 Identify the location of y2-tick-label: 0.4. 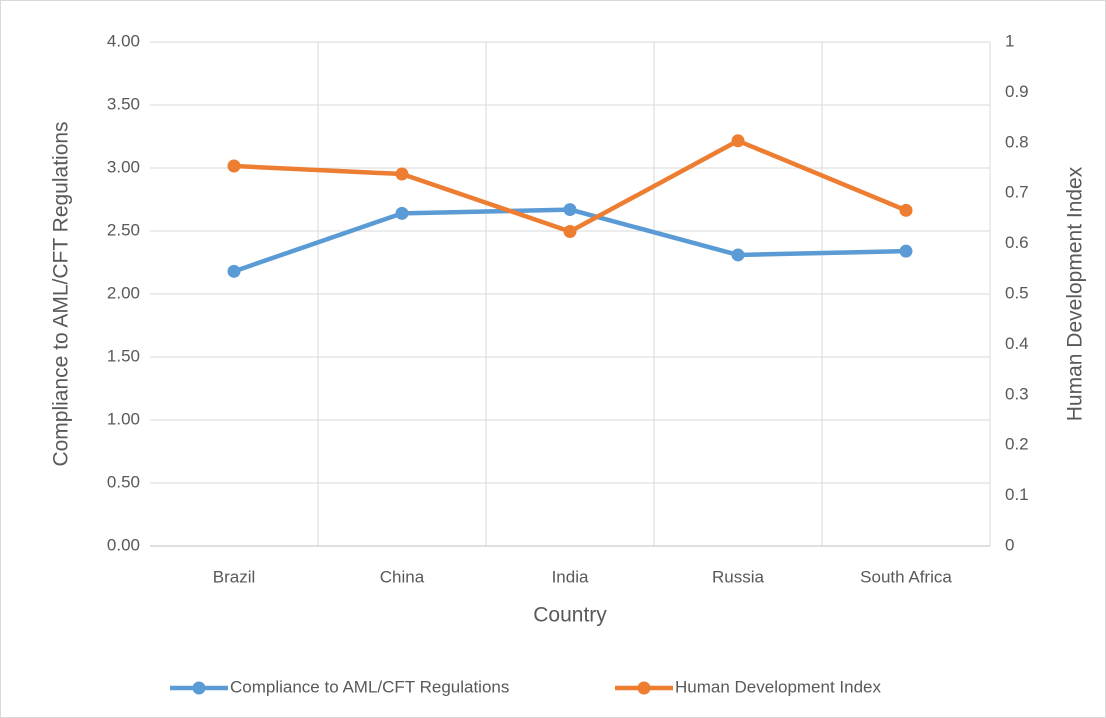
(1017, 343).